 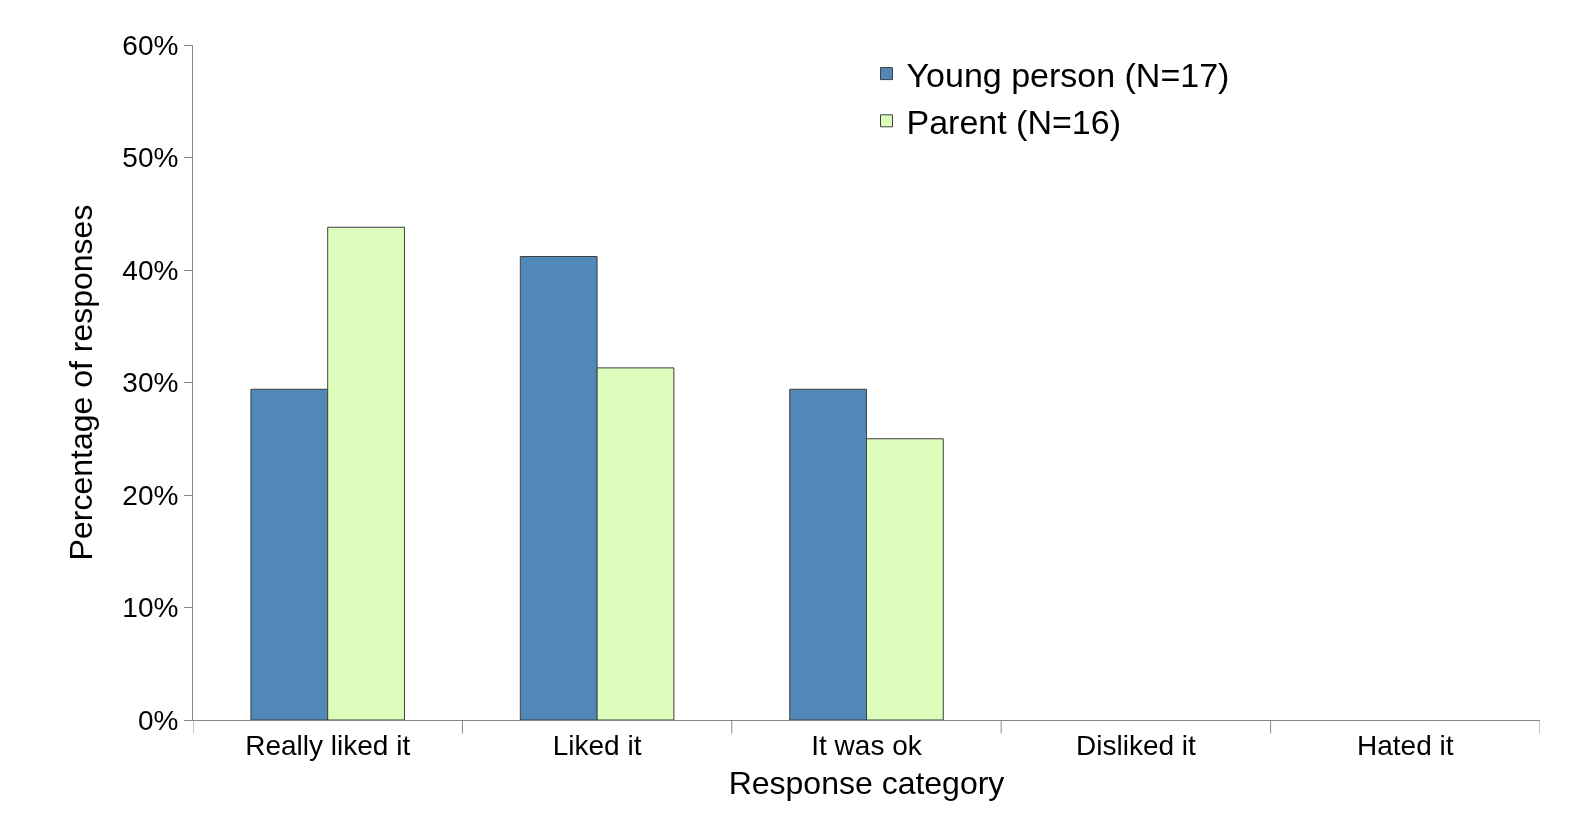 What do you see at coordinates (150, 270) in the screenshot?
I see `y-tick-label: 40%` at bounding box center [150, 270].